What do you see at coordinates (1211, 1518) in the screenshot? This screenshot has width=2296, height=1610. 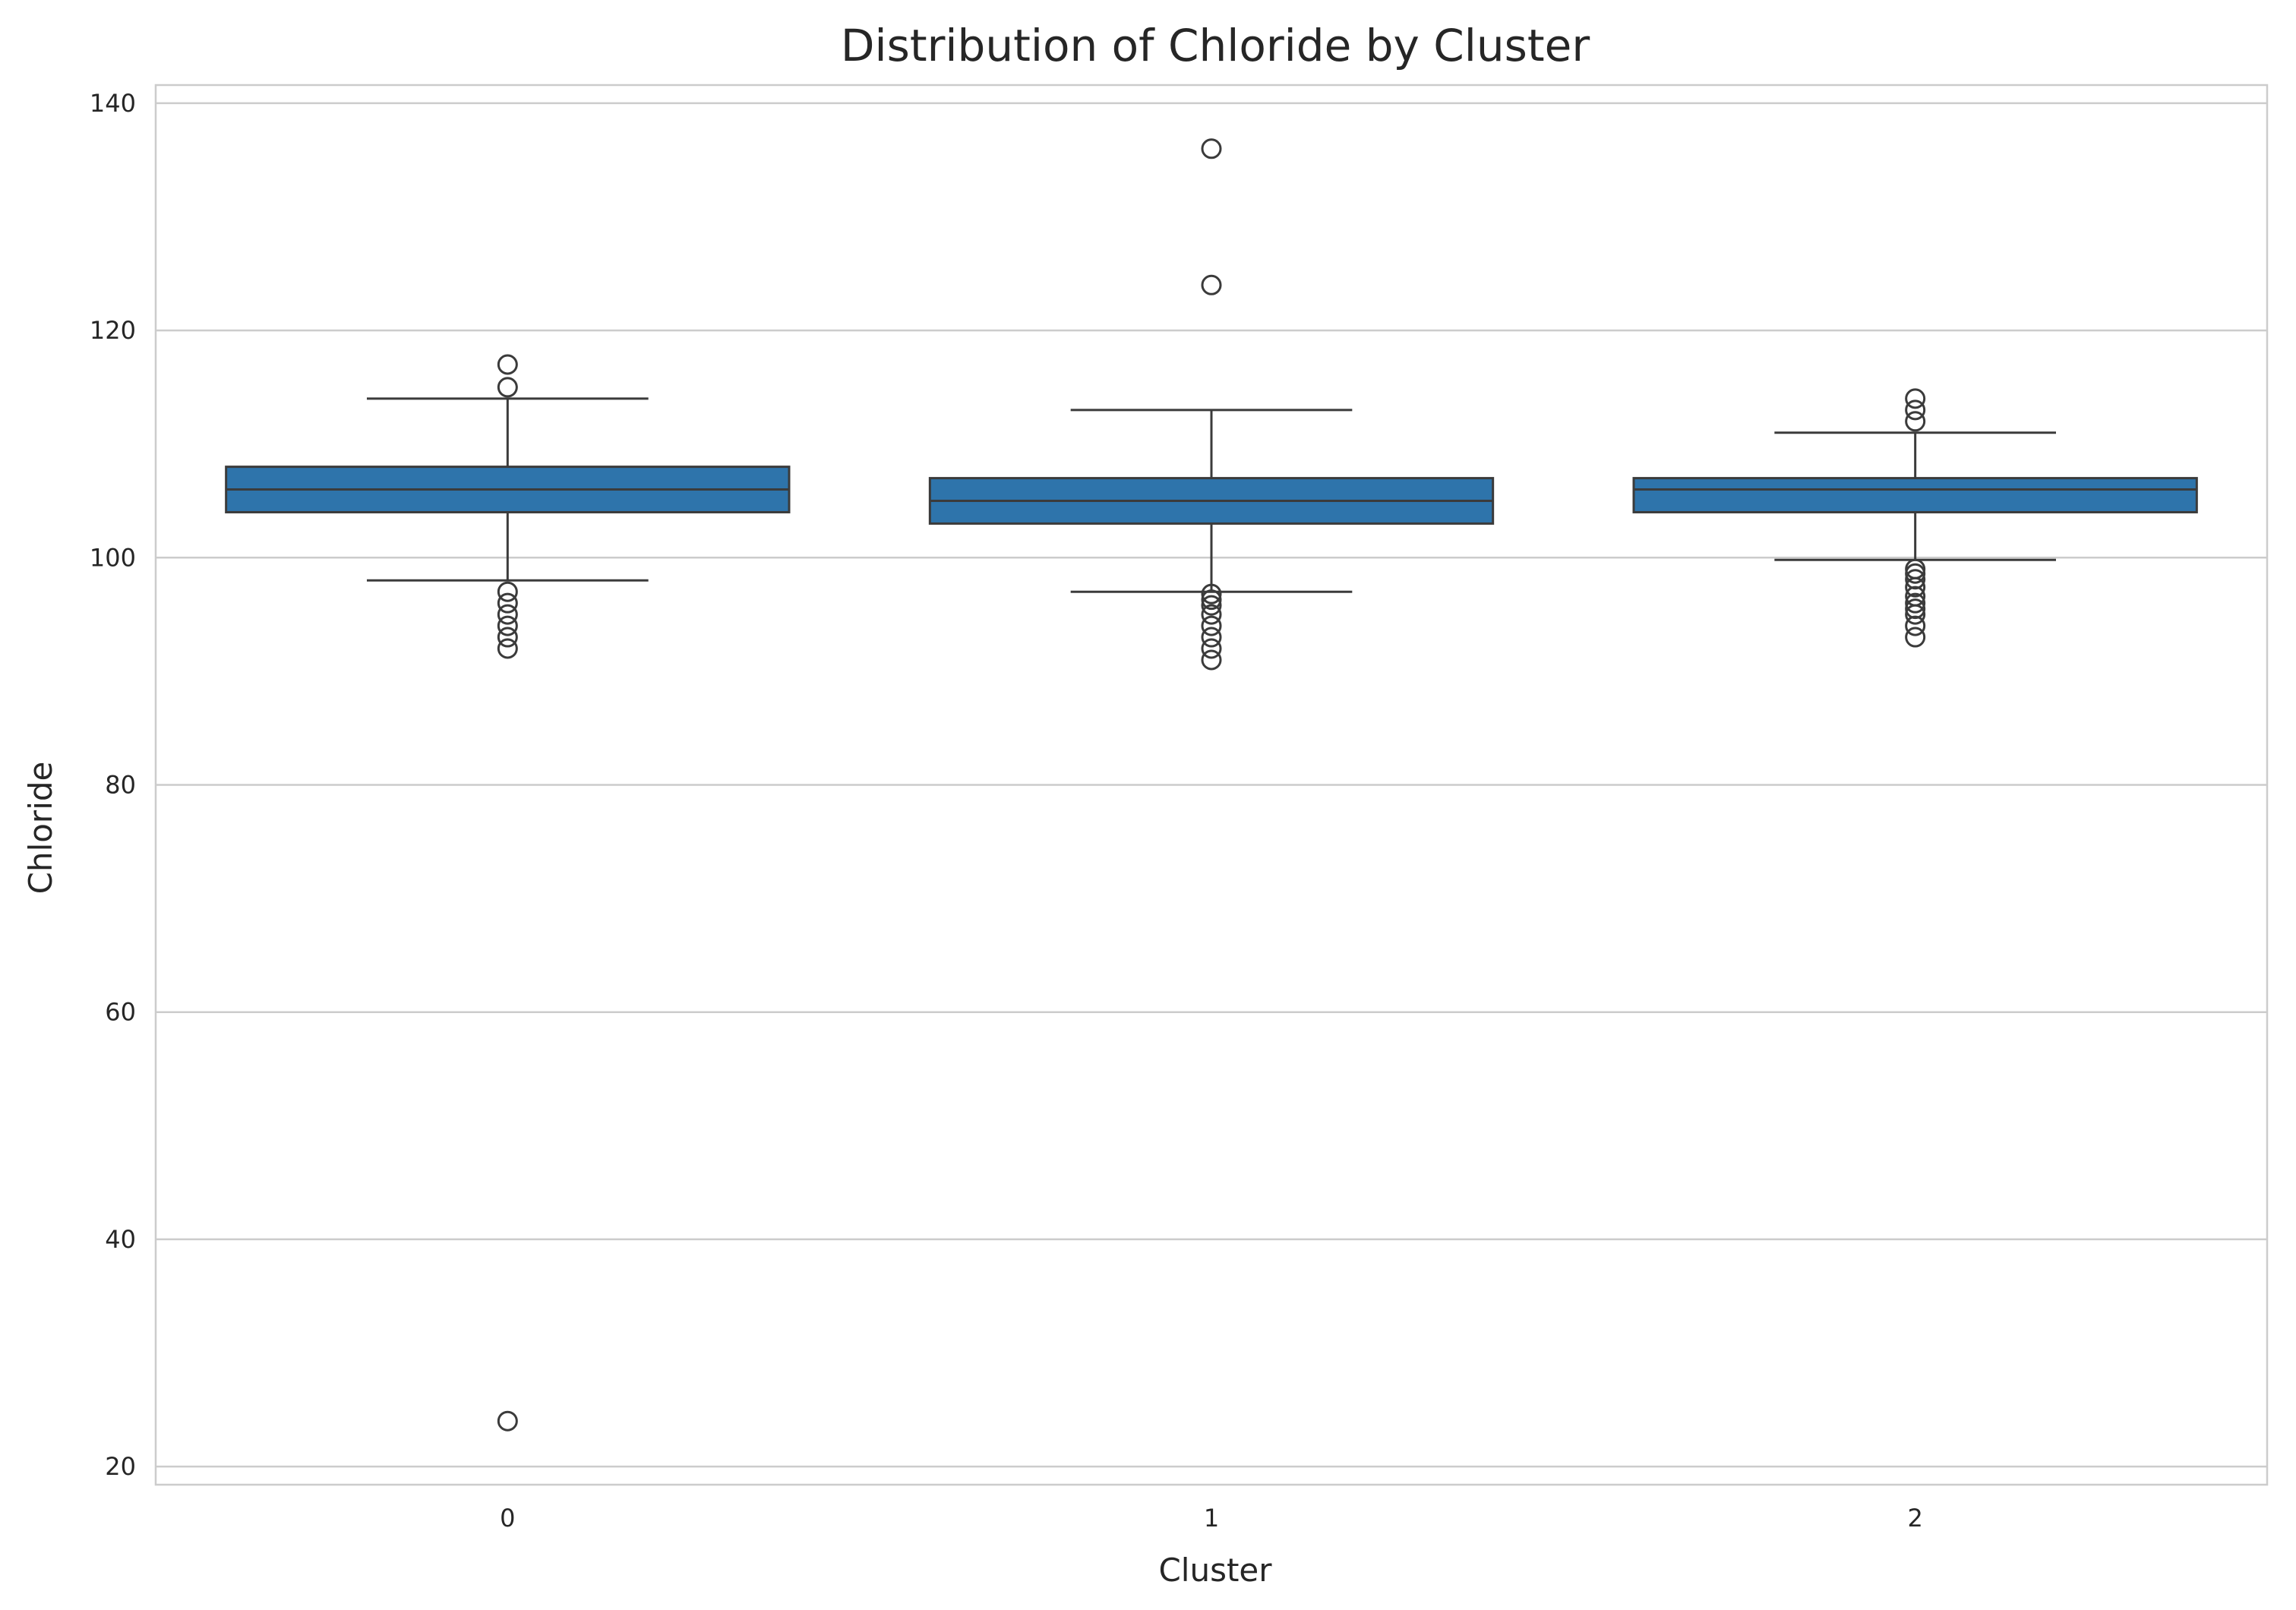 I see `x-tick-label: 1` at bounding box center [1211, 1518].